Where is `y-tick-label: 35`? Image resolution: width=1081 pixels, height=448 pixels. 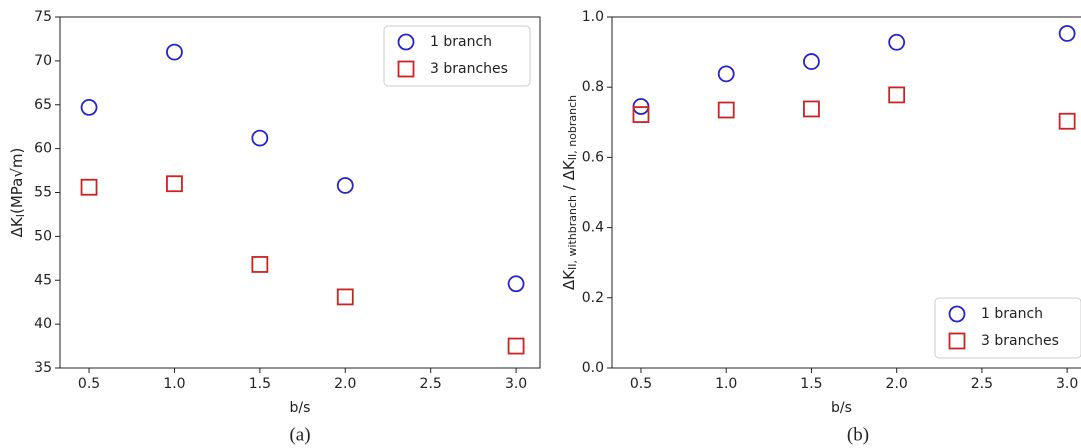
y-tick-label: 35 is located at coordinates (43, 368).